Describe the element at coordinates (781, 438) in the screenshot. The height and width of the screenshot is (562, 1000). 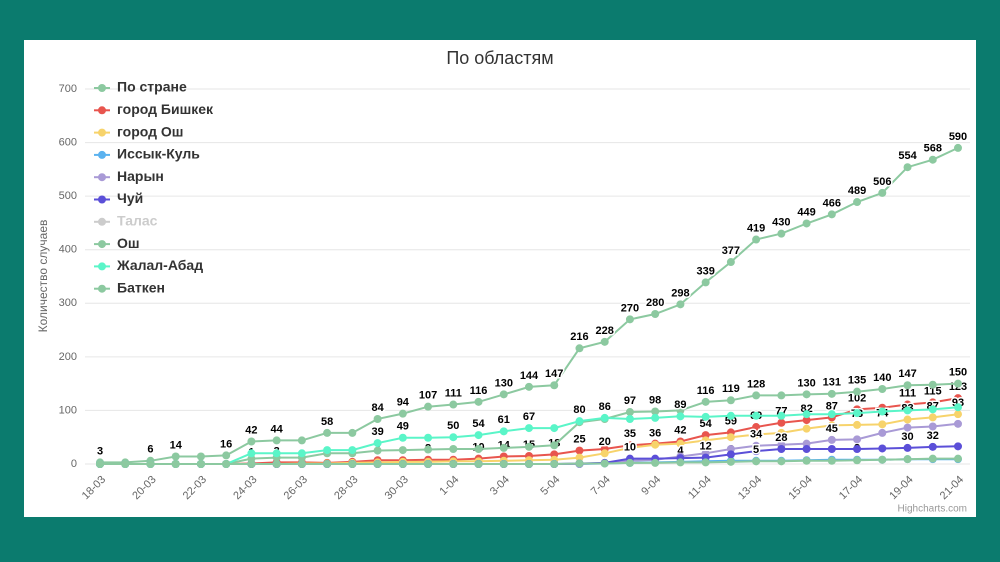
I see `data-label: 28` at that location.